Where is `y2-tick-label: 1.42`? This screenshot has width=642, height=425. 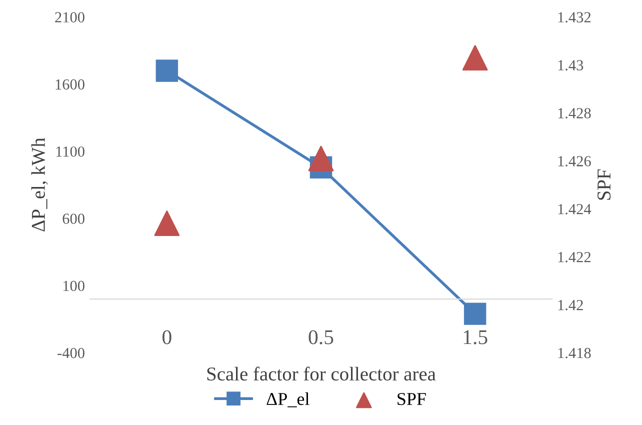 y2-tick-label: 1.42 is located at coordinates (570, 305).